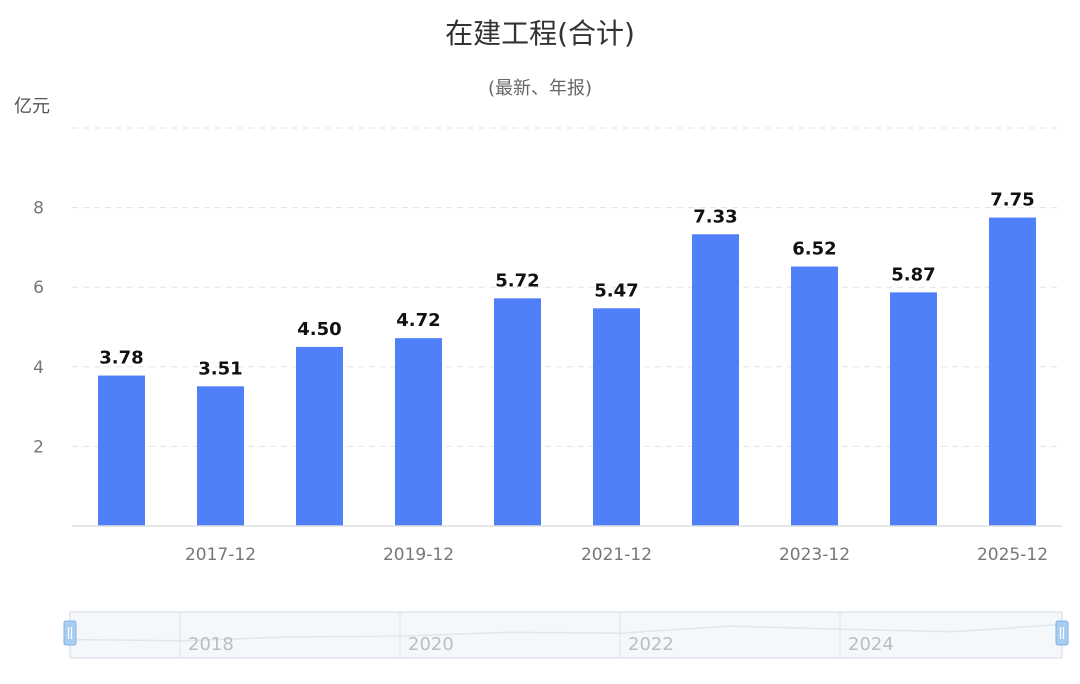  Describe the element at coordinates (715, 216) in the screenshot. I see `bar-value-label: 7.33` at that location.